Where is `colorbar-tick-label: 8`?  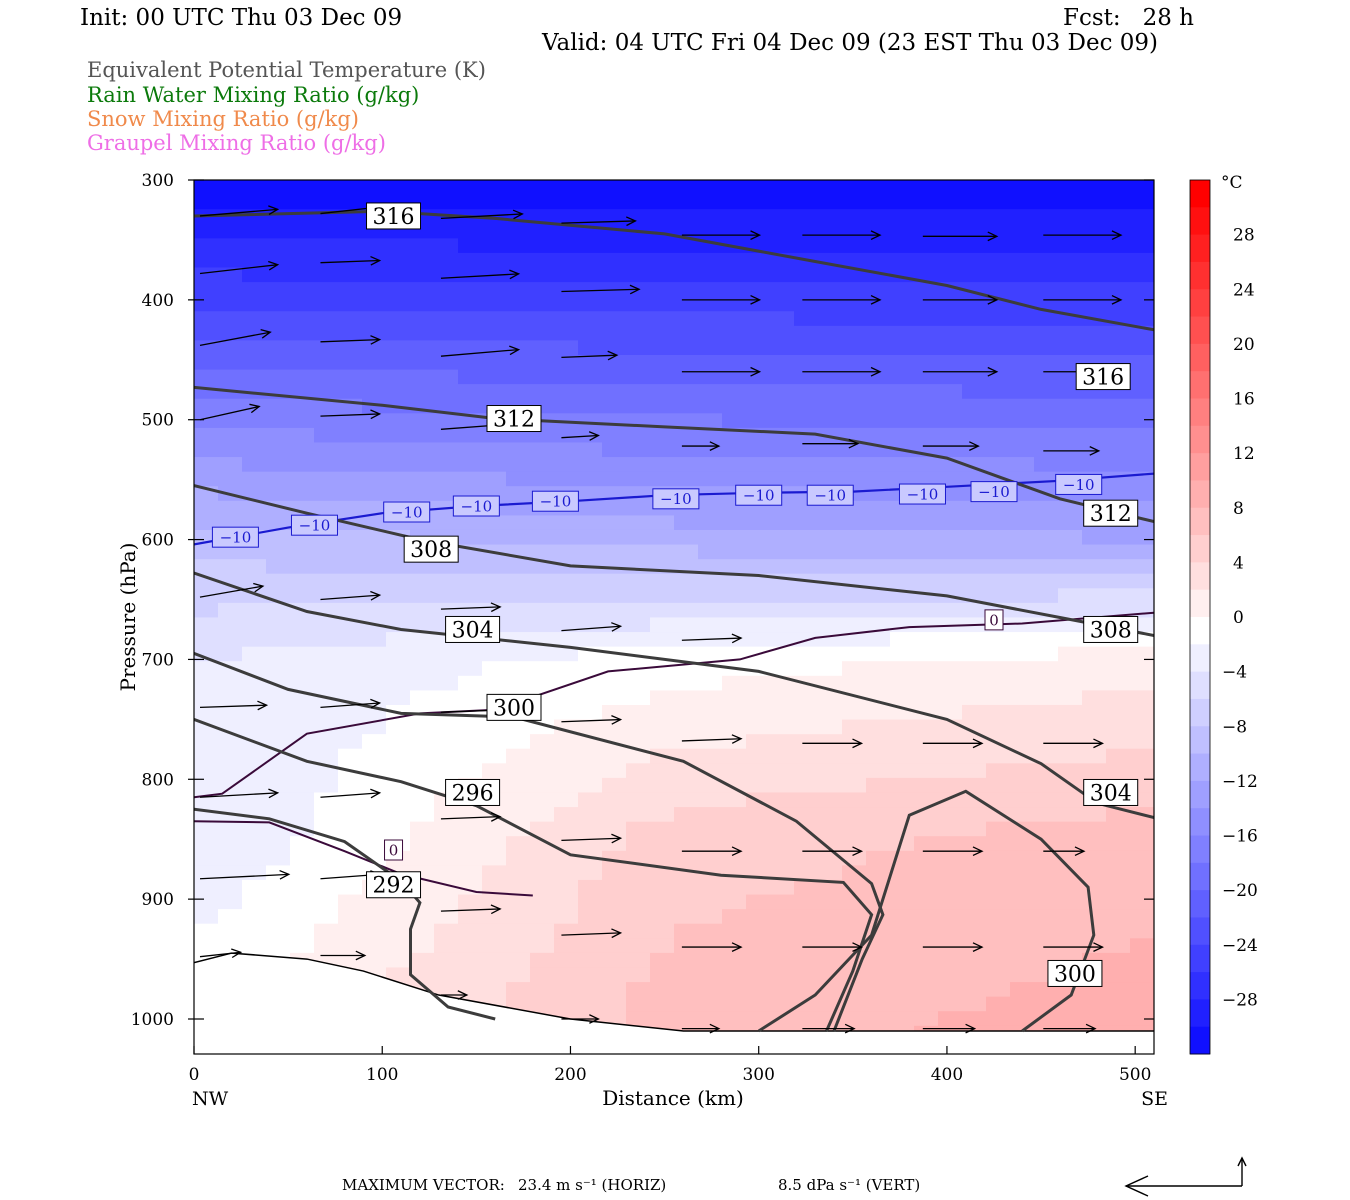 colorbar-tick-label: 8 is located at coordinates (1238, 509).